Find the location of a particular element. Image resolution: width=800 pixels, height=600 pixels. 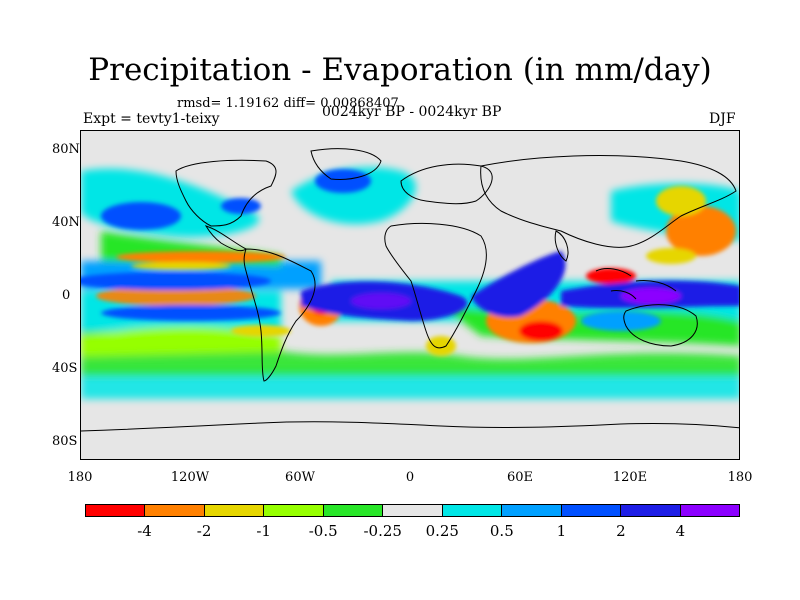

season-label: DJF is located at coordinates (722, 119).